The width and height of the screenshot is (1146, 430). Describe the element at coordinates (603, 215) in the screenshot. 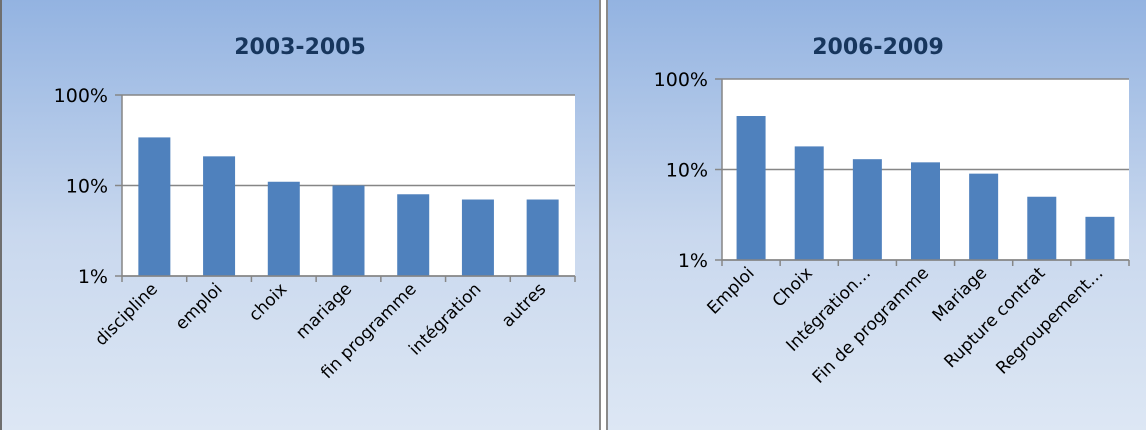

I see `panel-divider` at that location.